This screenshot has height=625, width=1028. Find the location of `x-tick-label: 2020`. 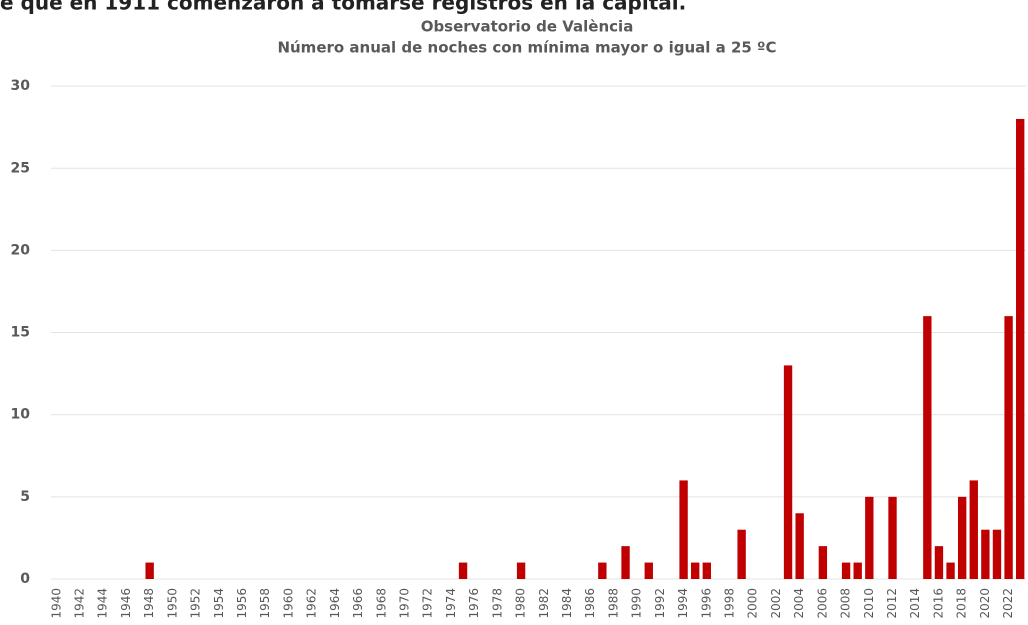

x-tick-label: 2020 is located at coordinates (985, 603).